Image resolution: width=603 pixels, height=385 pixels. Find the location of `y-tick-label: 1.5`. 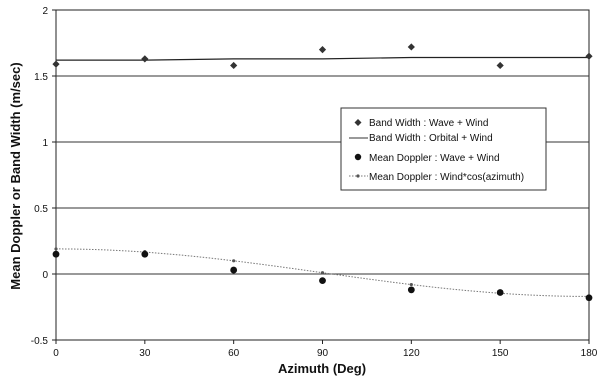

y-tick-label: 1.5 is located at coordinates (41, 77).